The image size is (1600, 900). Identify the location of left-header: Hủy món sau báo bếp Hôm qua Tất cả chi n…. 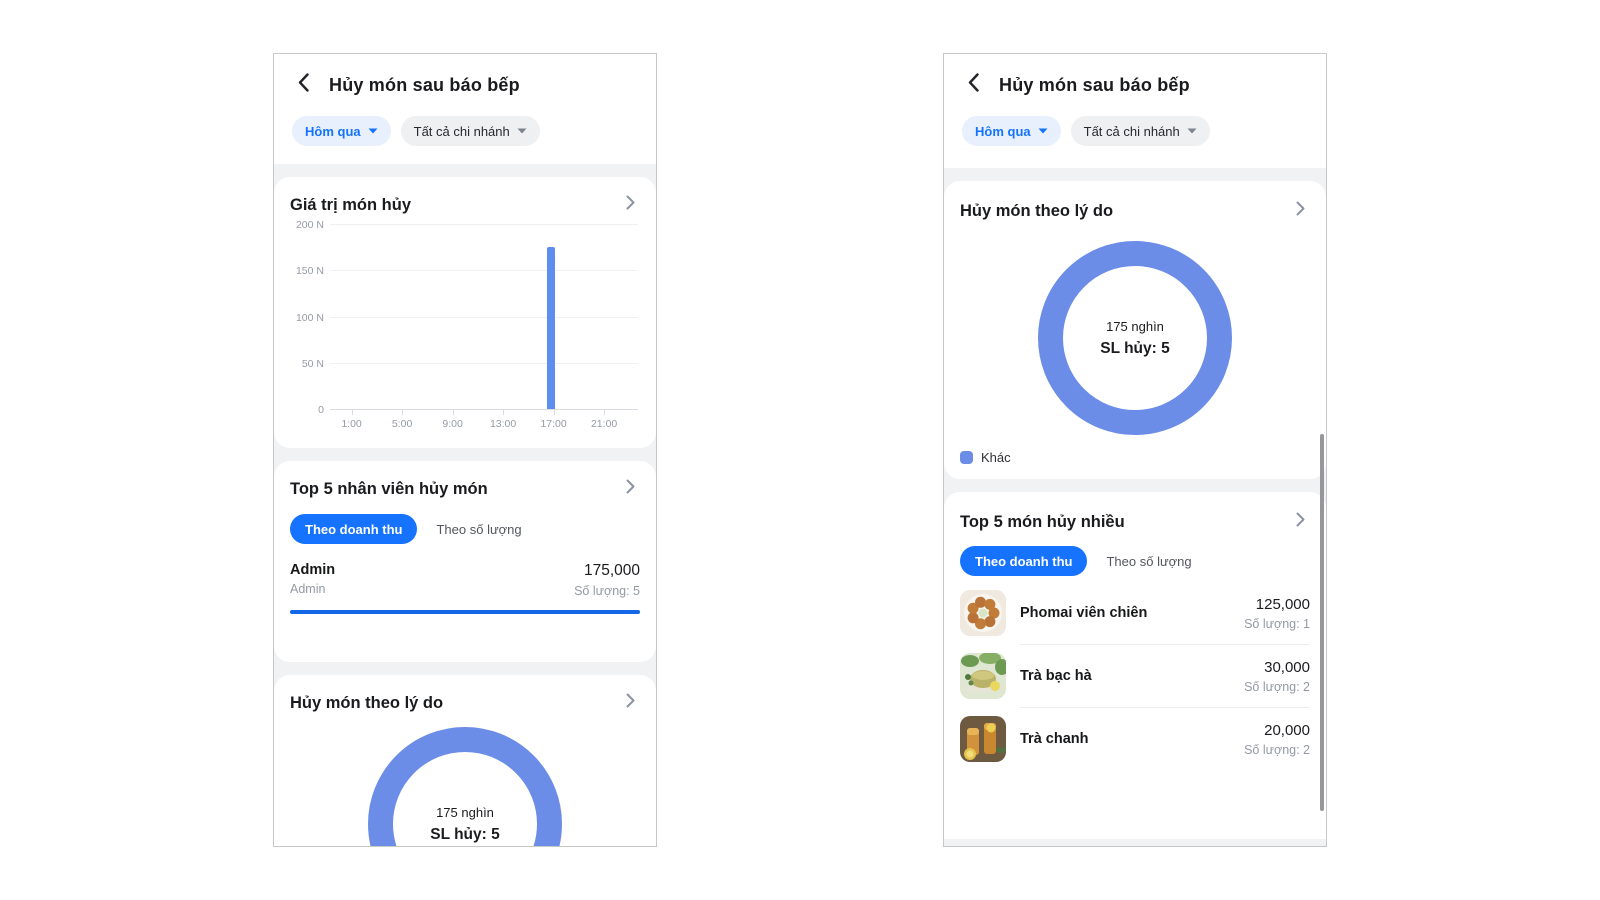
(465, 109).